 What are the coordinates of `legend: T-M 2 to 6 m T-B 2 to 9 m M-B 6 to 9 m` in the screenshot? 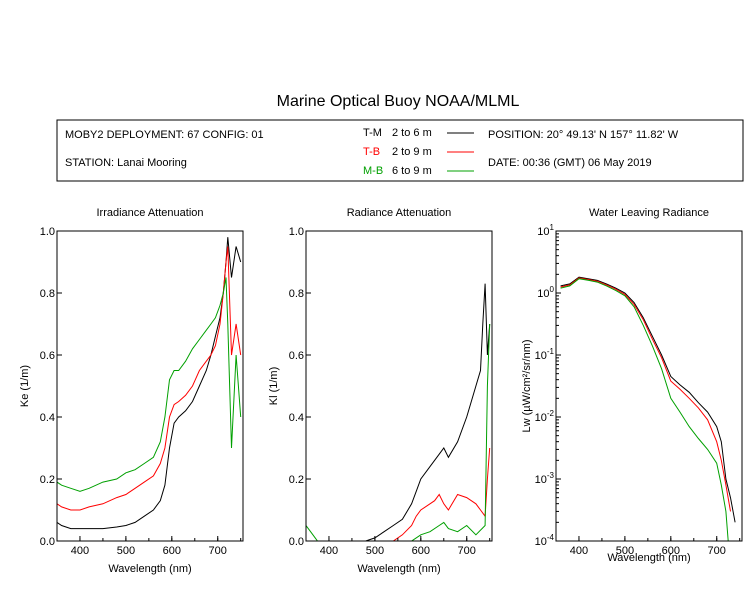 It's located at (418, 152).